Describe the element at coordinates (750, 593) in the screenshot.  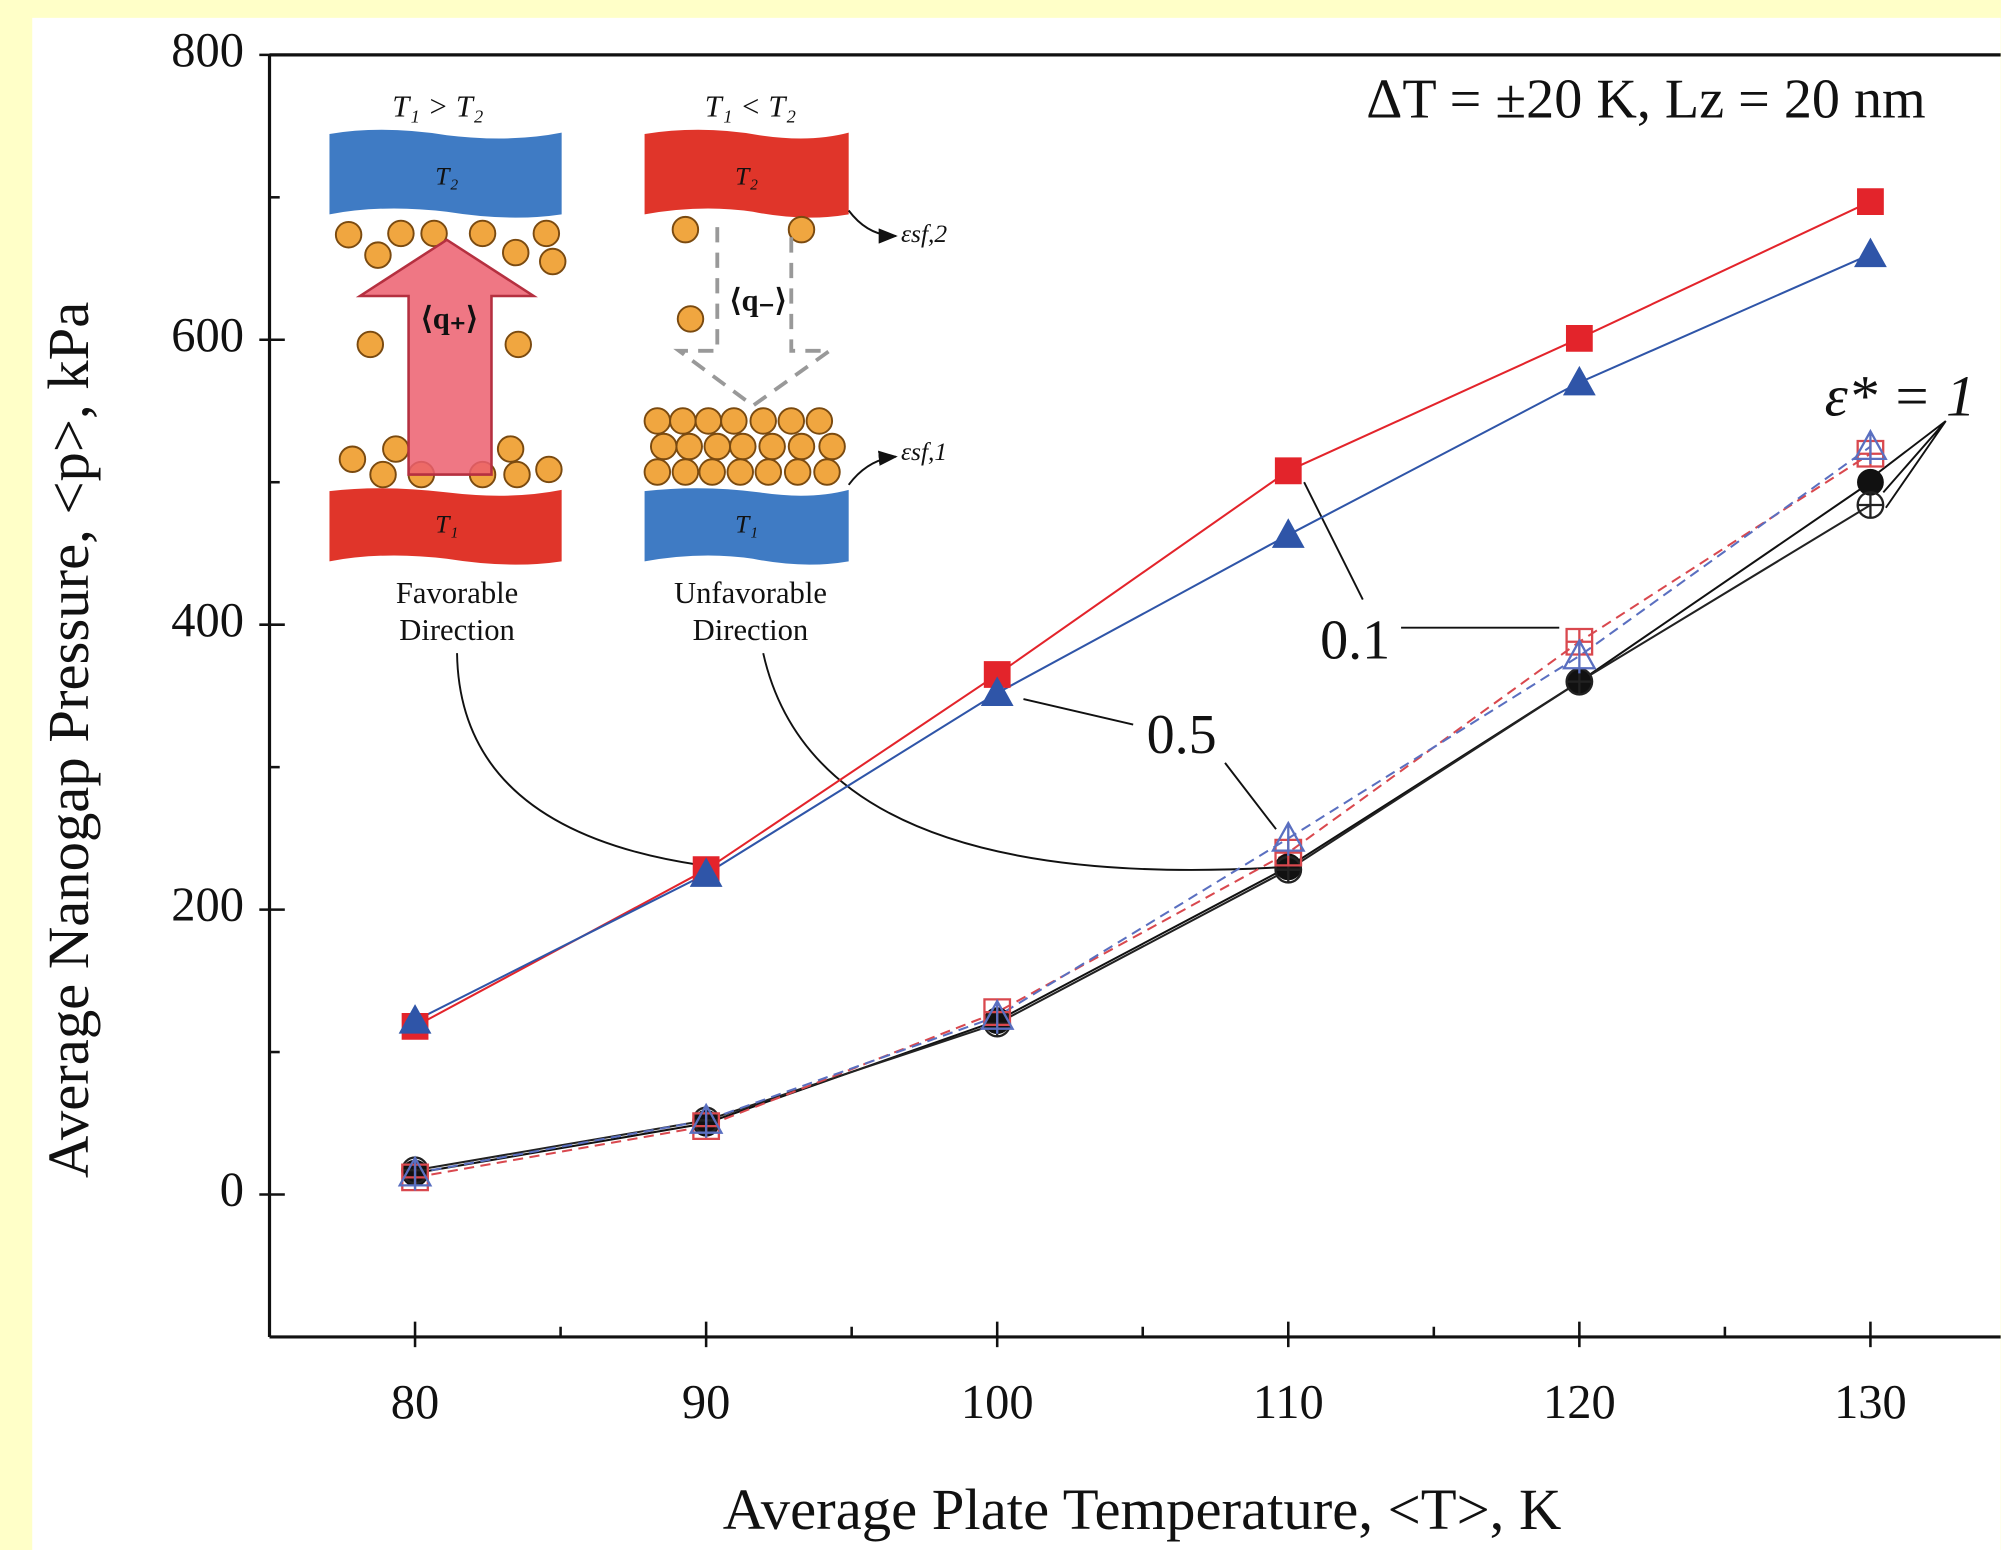
I see `inset-caption: Unfavorable` at that location.